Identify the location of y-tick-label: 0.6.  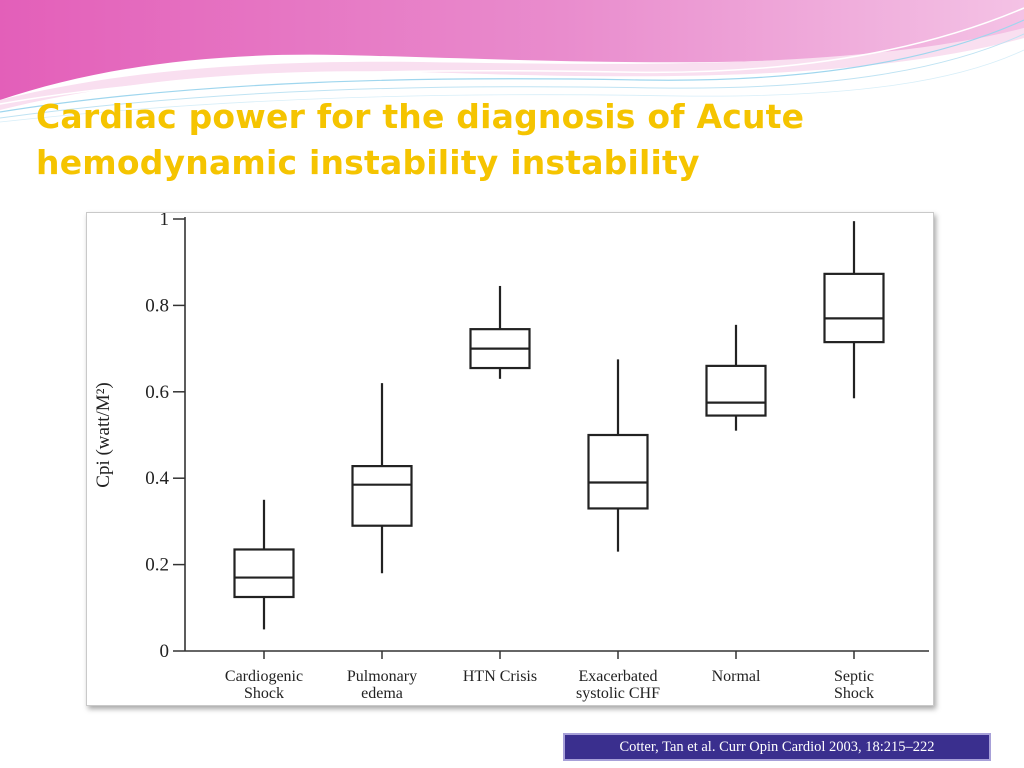
(157, 392).